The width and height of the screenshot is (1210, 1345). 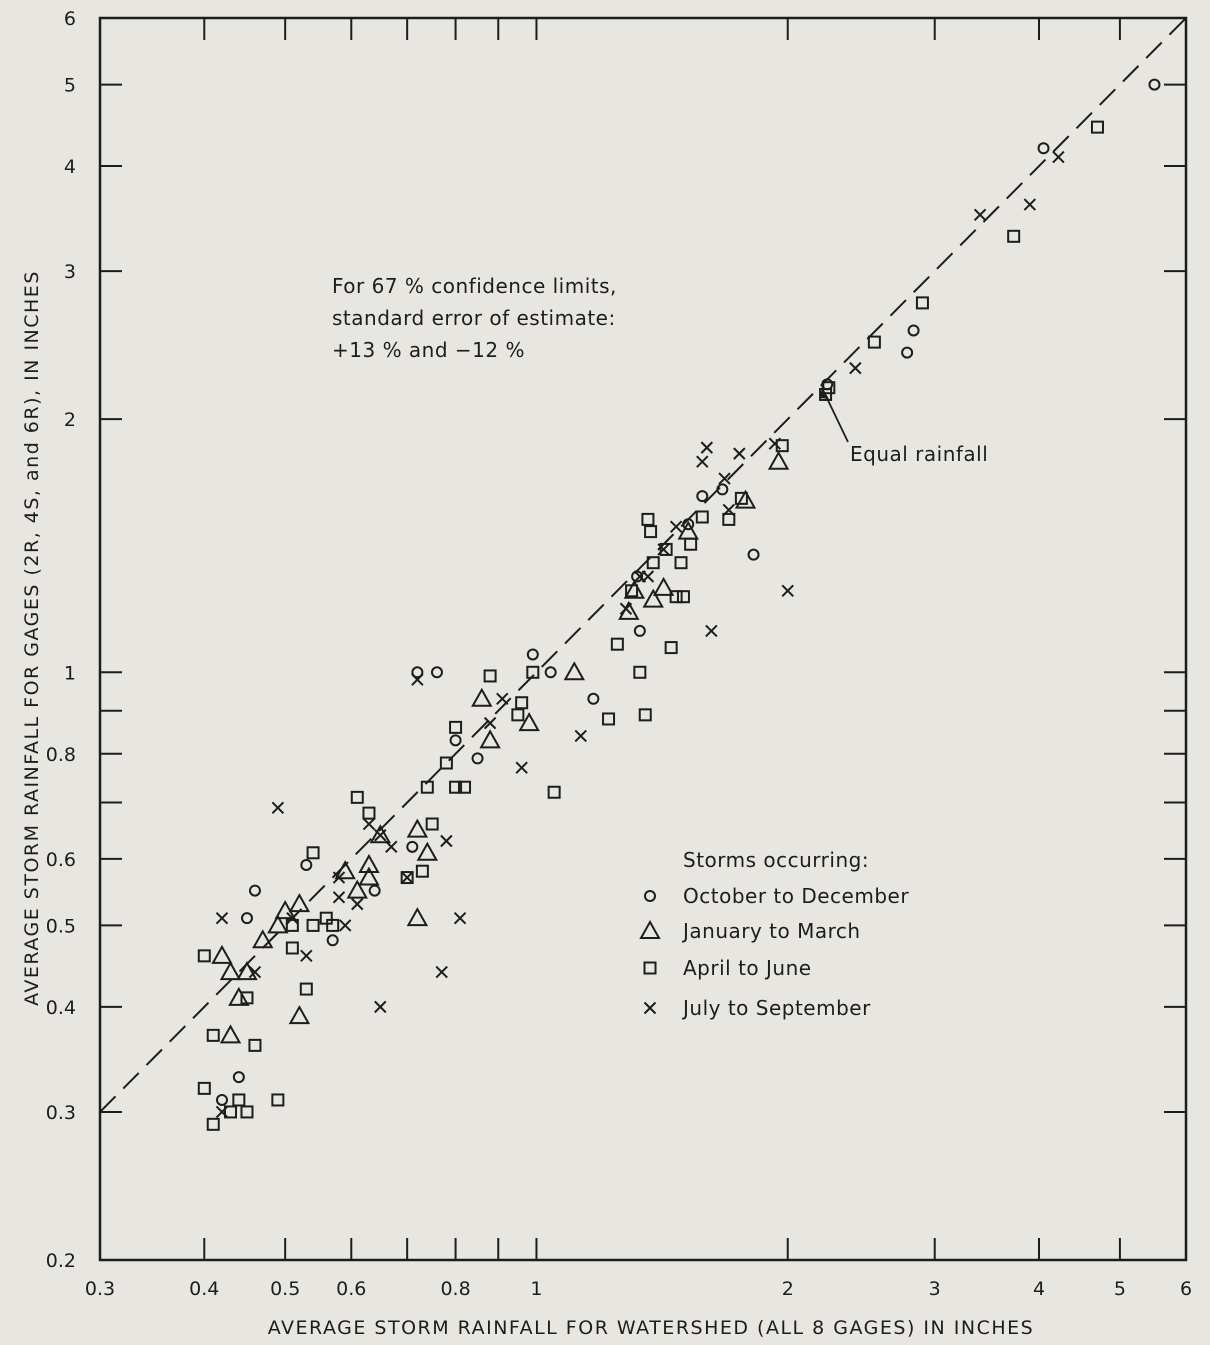 I want to click on x-tick-label: 0.4, so click(x=204, y=1289).